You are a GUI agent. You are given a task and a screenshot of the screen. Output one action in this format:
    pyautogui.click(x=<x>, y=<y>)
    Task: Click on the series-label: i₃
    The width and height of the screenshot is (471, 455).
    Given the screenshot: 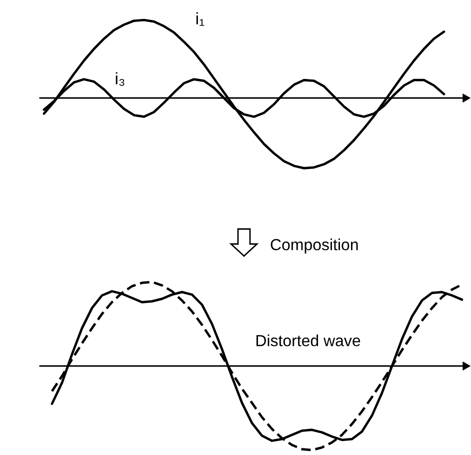 What is the action you would take?
    pyautogui.click(x=120, y=79)
    